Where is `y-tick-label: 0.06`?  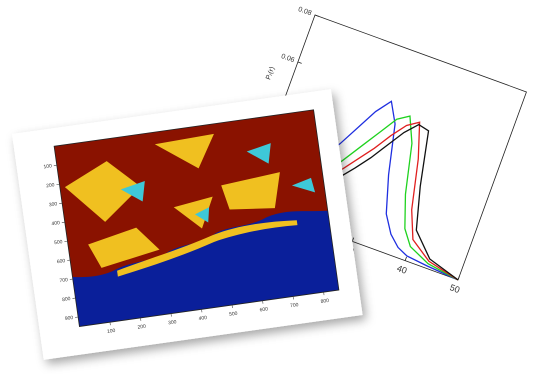
y-tick-label: 0.06 is located at coordinates (287, 58).